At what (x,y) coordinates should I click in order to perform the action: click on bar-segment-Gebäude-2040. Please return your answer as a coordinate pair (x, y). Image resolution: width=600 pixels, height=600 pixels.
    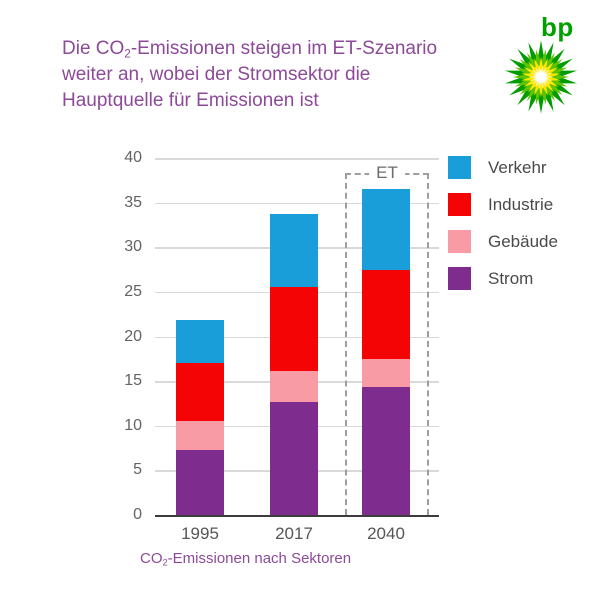
    Looking at the image, I should click on (386, 373).